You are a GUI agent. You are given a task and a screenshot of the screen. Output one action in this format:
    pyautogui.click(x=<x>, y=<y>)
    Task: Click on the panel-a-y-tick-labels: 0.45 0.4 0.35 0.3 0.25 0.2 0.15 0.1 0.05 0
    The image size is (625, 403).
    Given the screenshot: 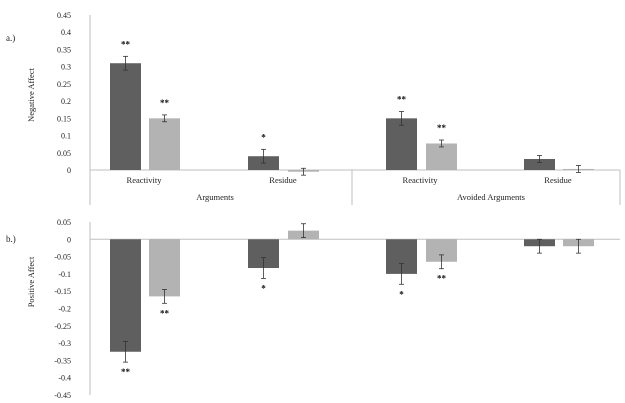 What is the action you would take?
    pyautogui.click(x=64, y=93)
    